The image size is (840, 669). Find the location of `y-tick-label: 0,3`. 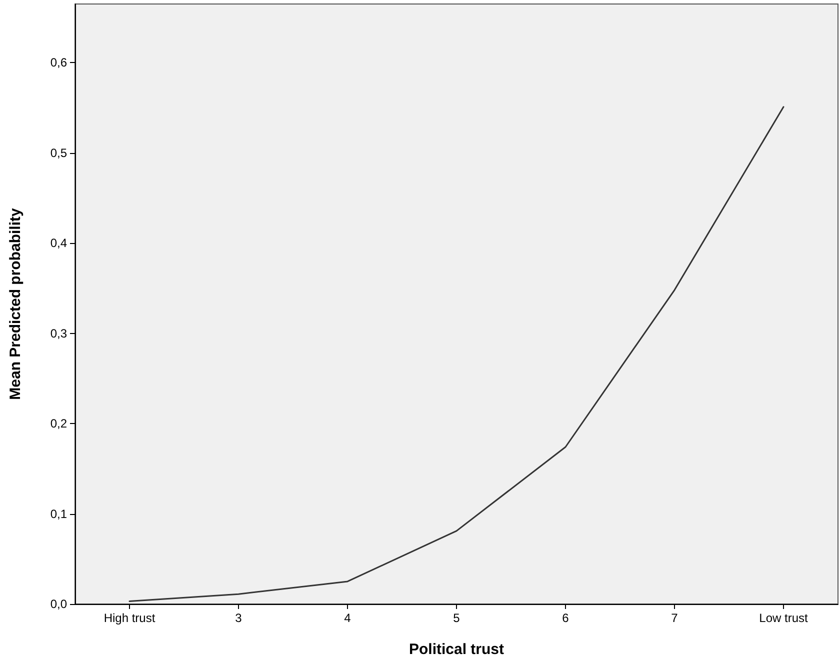

y-tick-label: 0,3 is located at coordinates (59, 333).